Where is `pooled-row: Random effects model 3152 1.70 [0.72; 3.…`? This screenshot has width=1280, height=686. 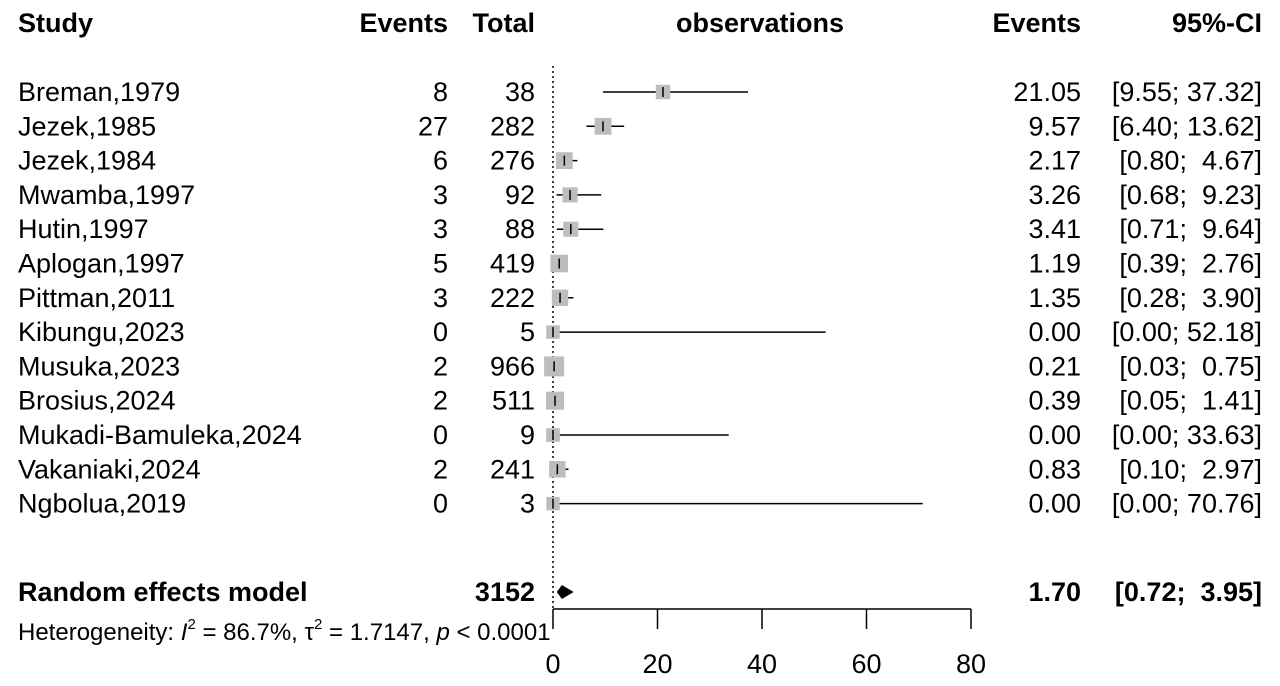
pooled-row: Random effects model 3152 1.70 [0.72; 3.… is located at coordinates (640, 592).